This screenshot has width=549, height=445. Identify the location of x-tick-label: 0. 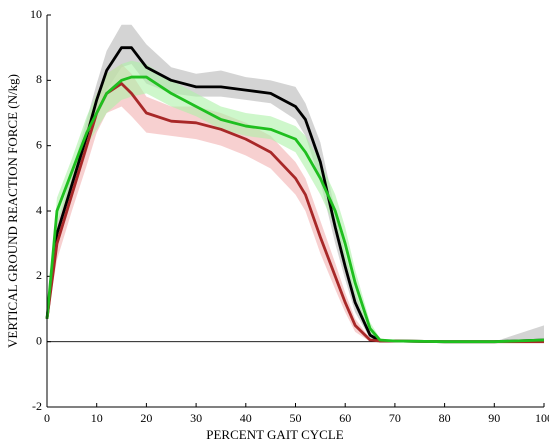
(47, 418).